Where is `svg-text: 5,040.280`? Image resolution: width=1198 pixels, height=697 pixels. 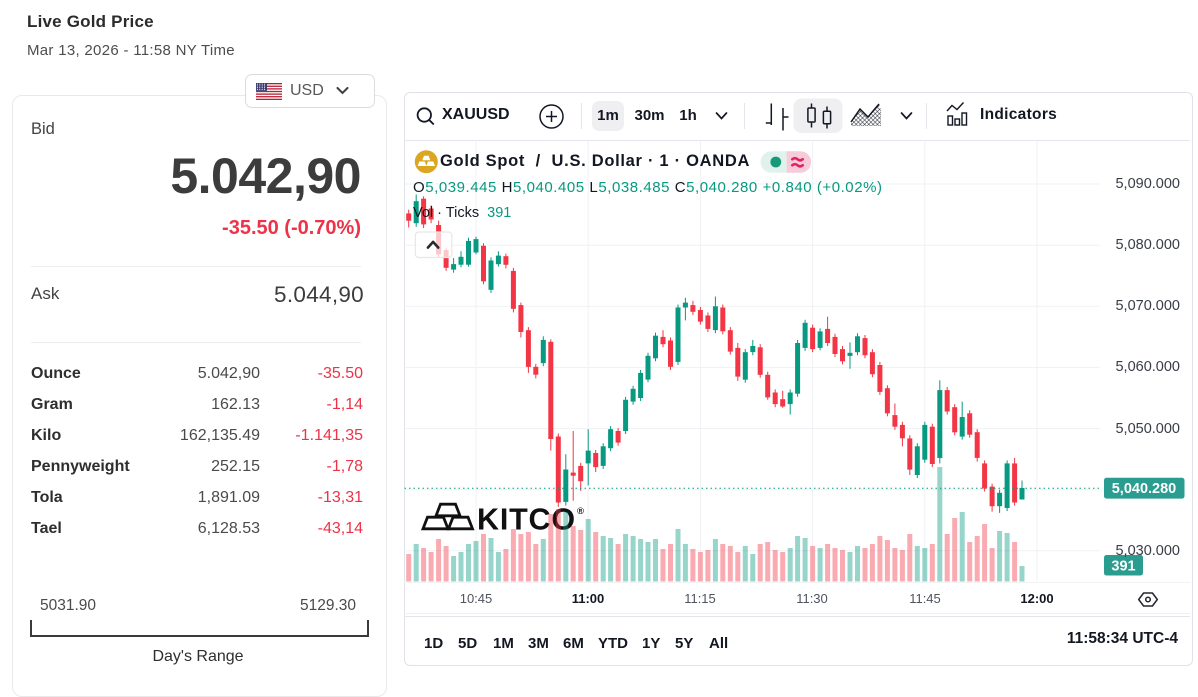
svg-text: 5,040.280 is located at coordinates (1144, 489).